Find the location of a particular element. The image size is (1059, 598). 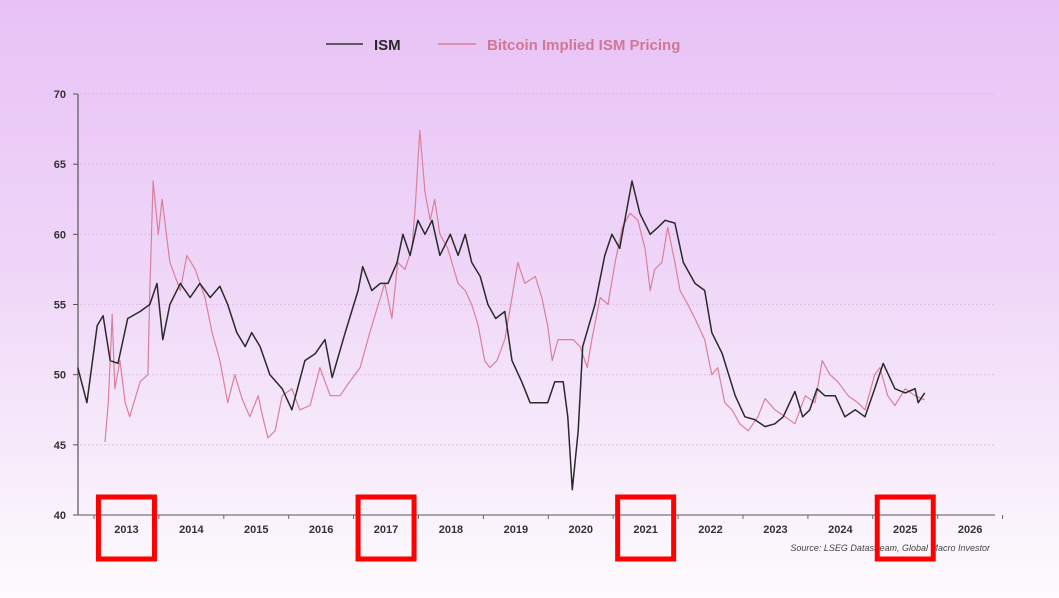

highlight-box-2017 is located at coordinates (386, 528).